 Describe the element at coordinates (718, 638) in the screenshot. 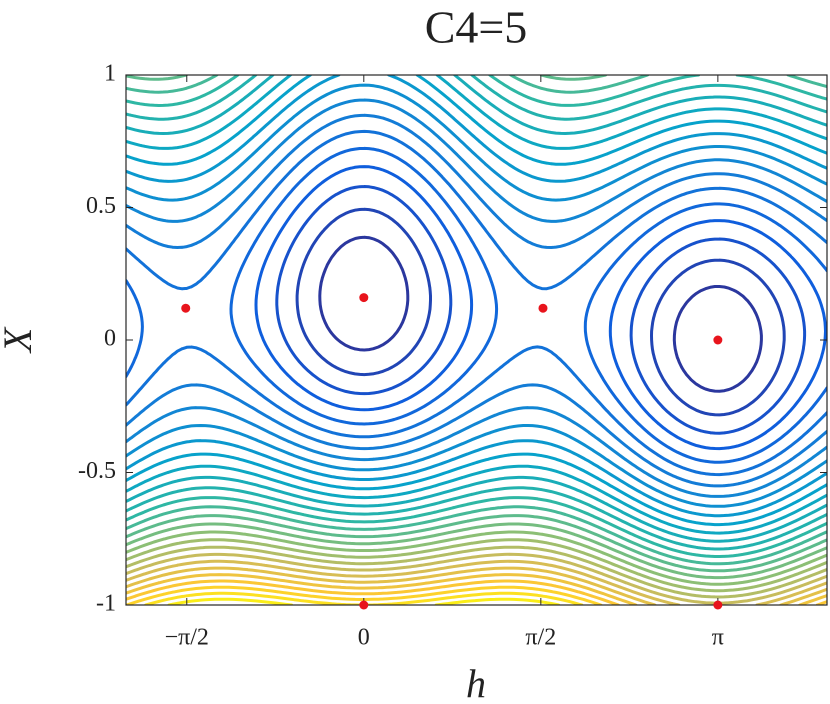

I see `x-tick-label: π` at that location.